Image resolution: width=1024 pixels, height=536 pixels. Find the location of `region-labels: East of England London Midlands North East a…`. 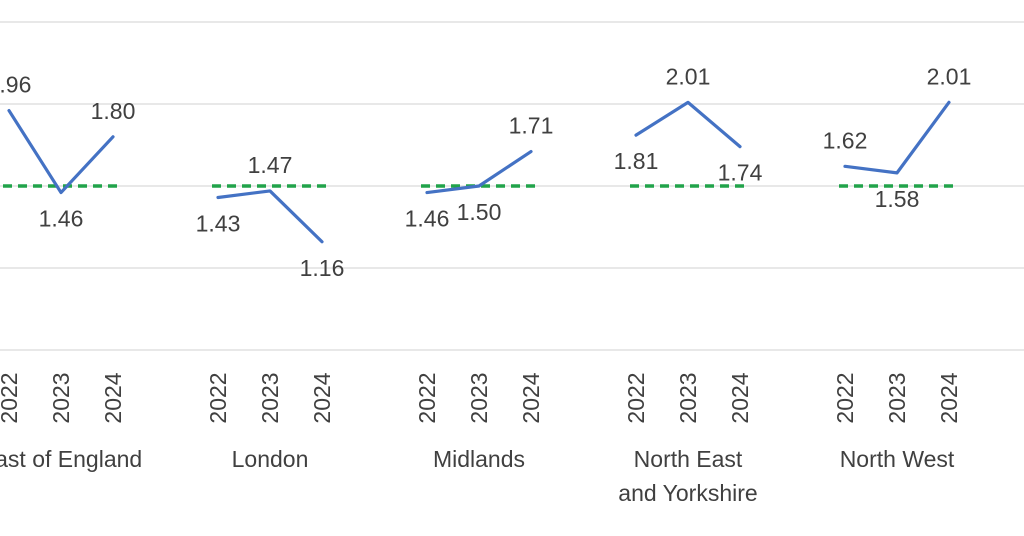

region-labels: East of England London Midlands North East a… is located at coordinates (477, 476).